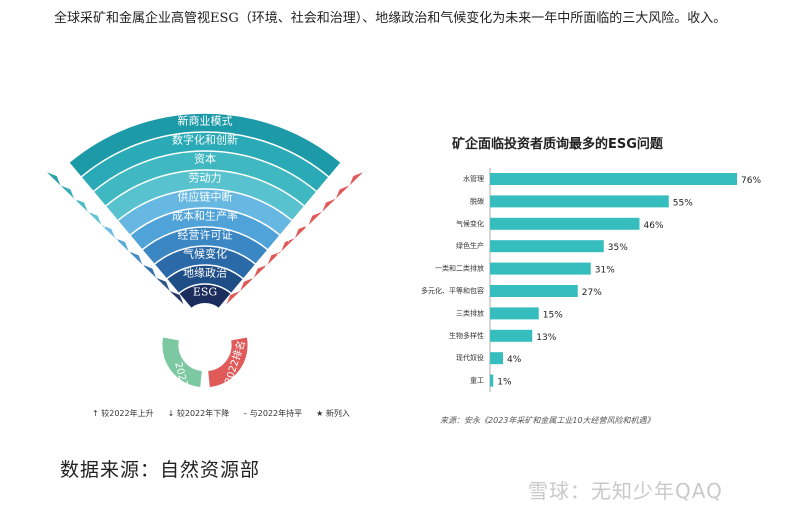  Describe the element at coordinates (473, 178) in the screenshot. I see `category-label: 水管理` at that location.